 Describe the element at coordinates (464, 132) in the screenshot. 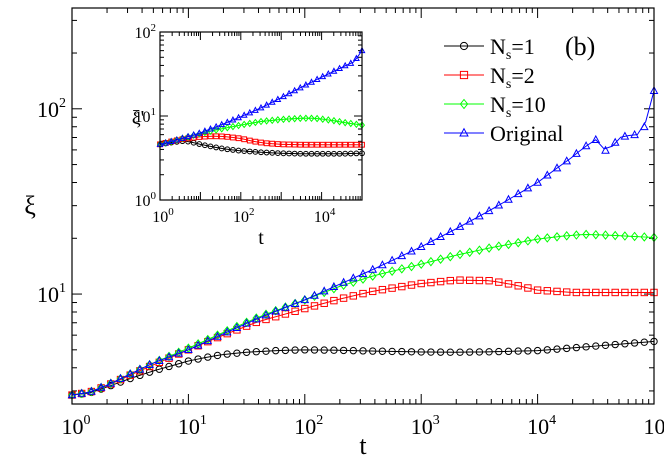

I see `legend-marker-Original` at that location.